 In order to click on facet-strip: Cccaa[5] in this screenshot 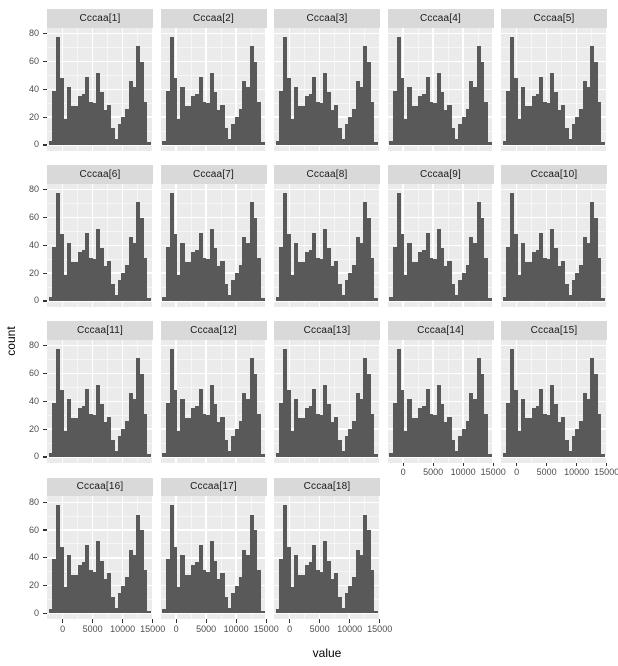, I will do `click(554, 18)`.